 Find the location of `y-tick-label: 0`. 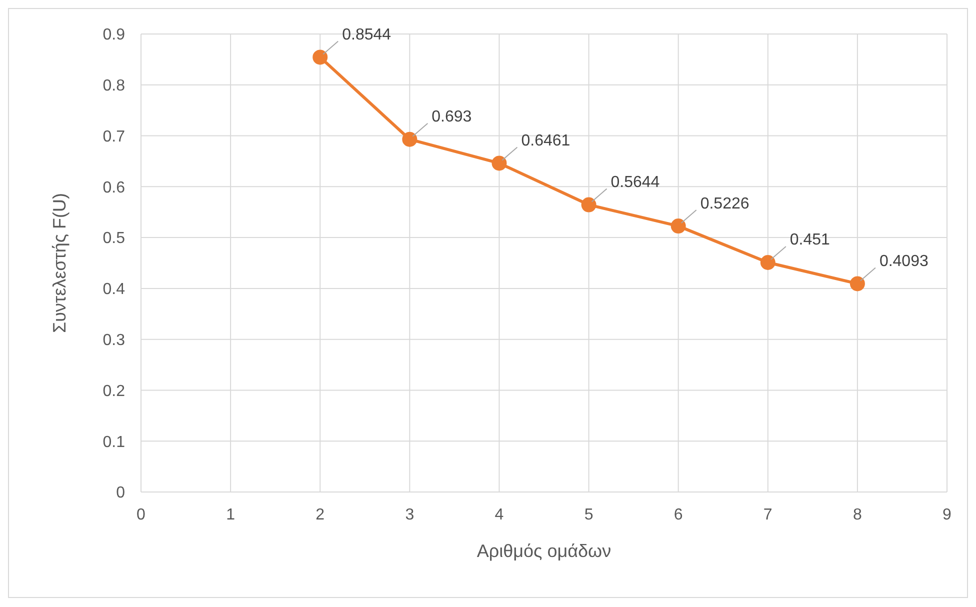

y-tick-label: 0 is located at coordinates (121, 493).